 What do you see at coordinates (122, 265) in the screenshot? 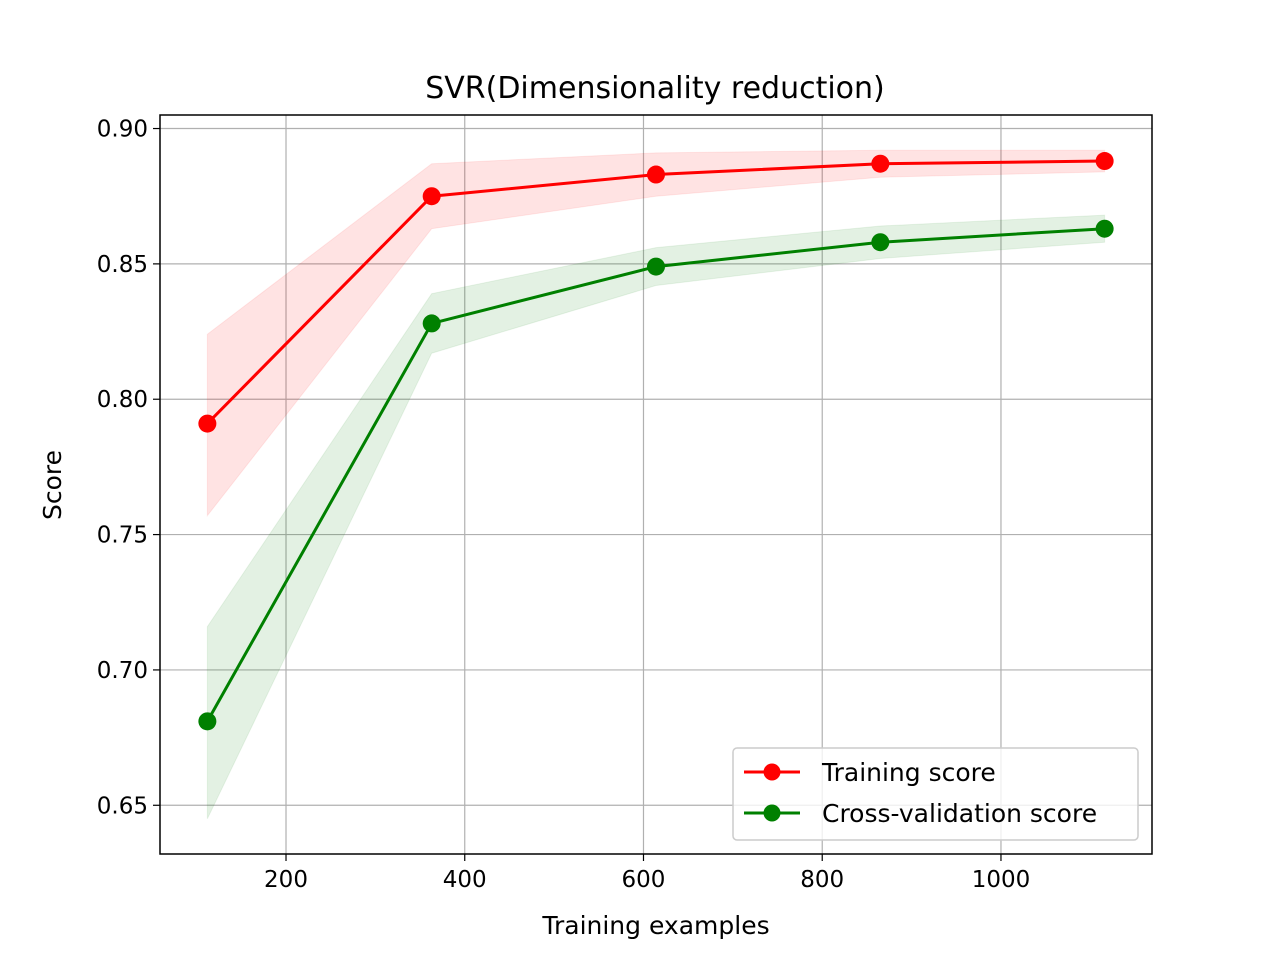
I see `y-tick-label: 0.85` at bounding box center [122, 265].